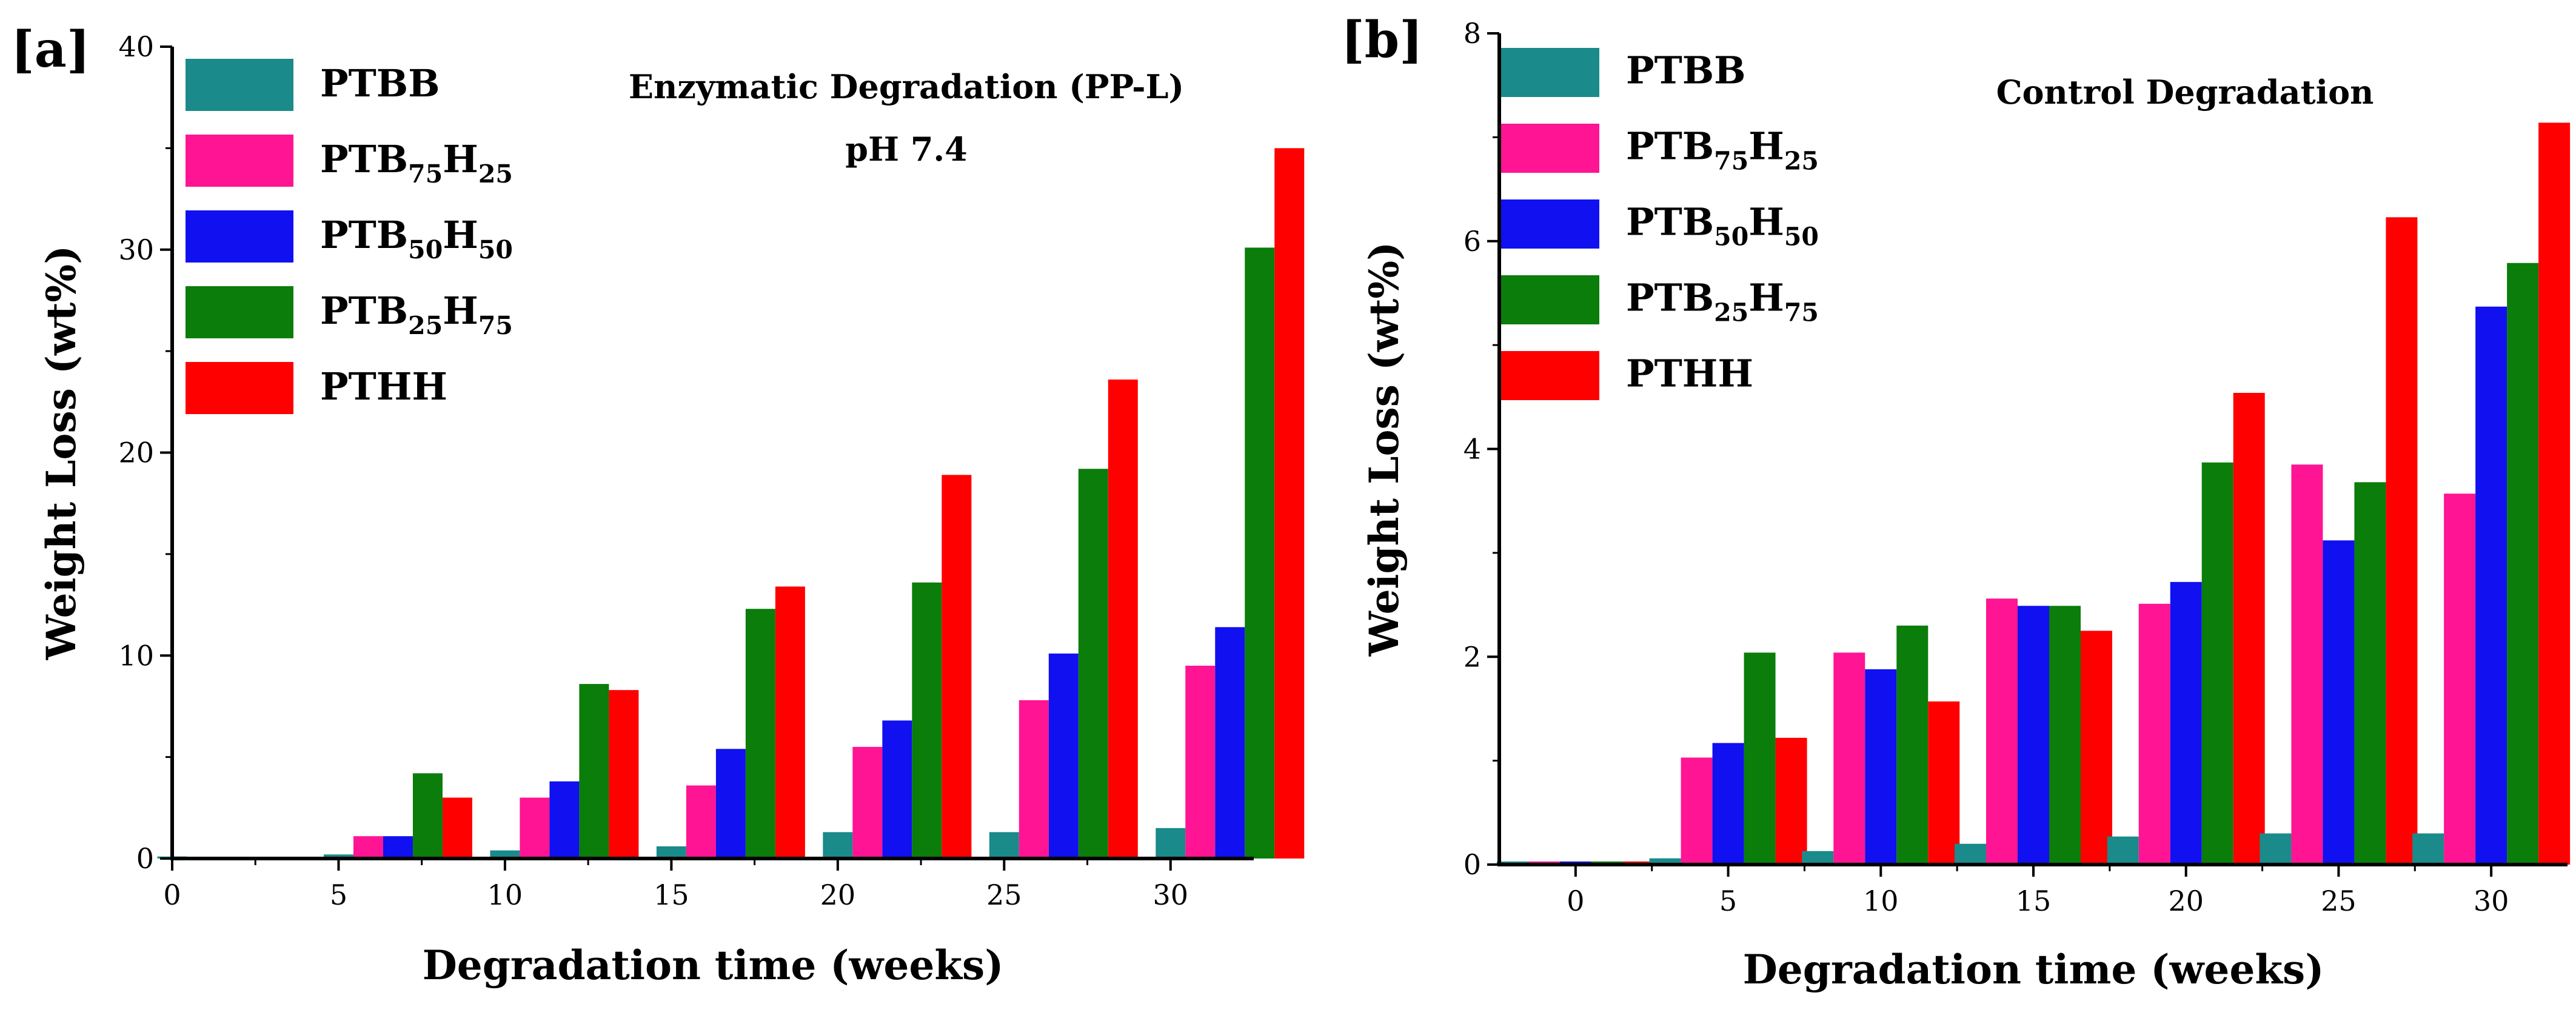 The width and height of the screenshot is (2576, 1021). I want to click on chart-subtitle: pH 7.4, so click(906, 149).